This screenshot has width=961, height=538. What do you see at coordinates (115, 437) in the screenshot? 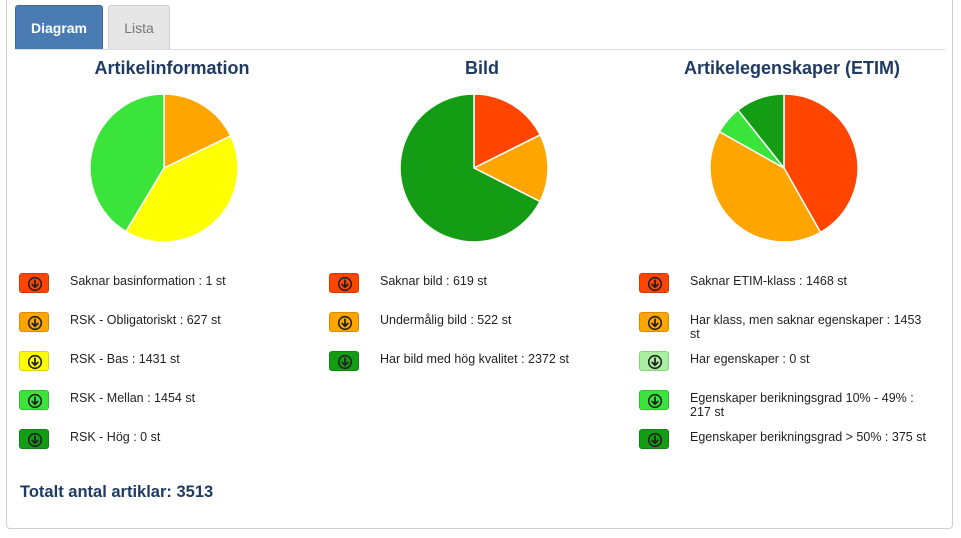
I see `legend-label: RSK - Hög : 0 st` at bounding box center [115, 437].